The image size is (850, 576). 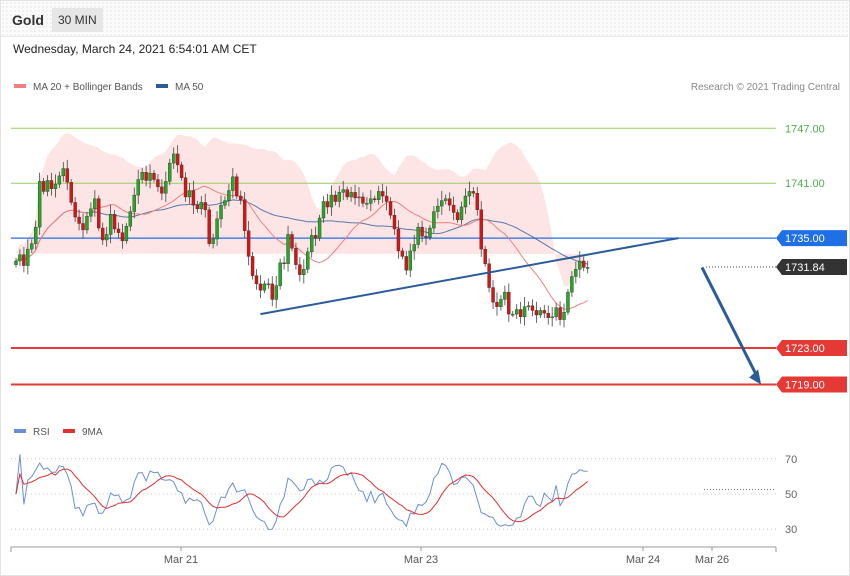 I want to click on forecast-arrow-head, so click(x=755, y=377).